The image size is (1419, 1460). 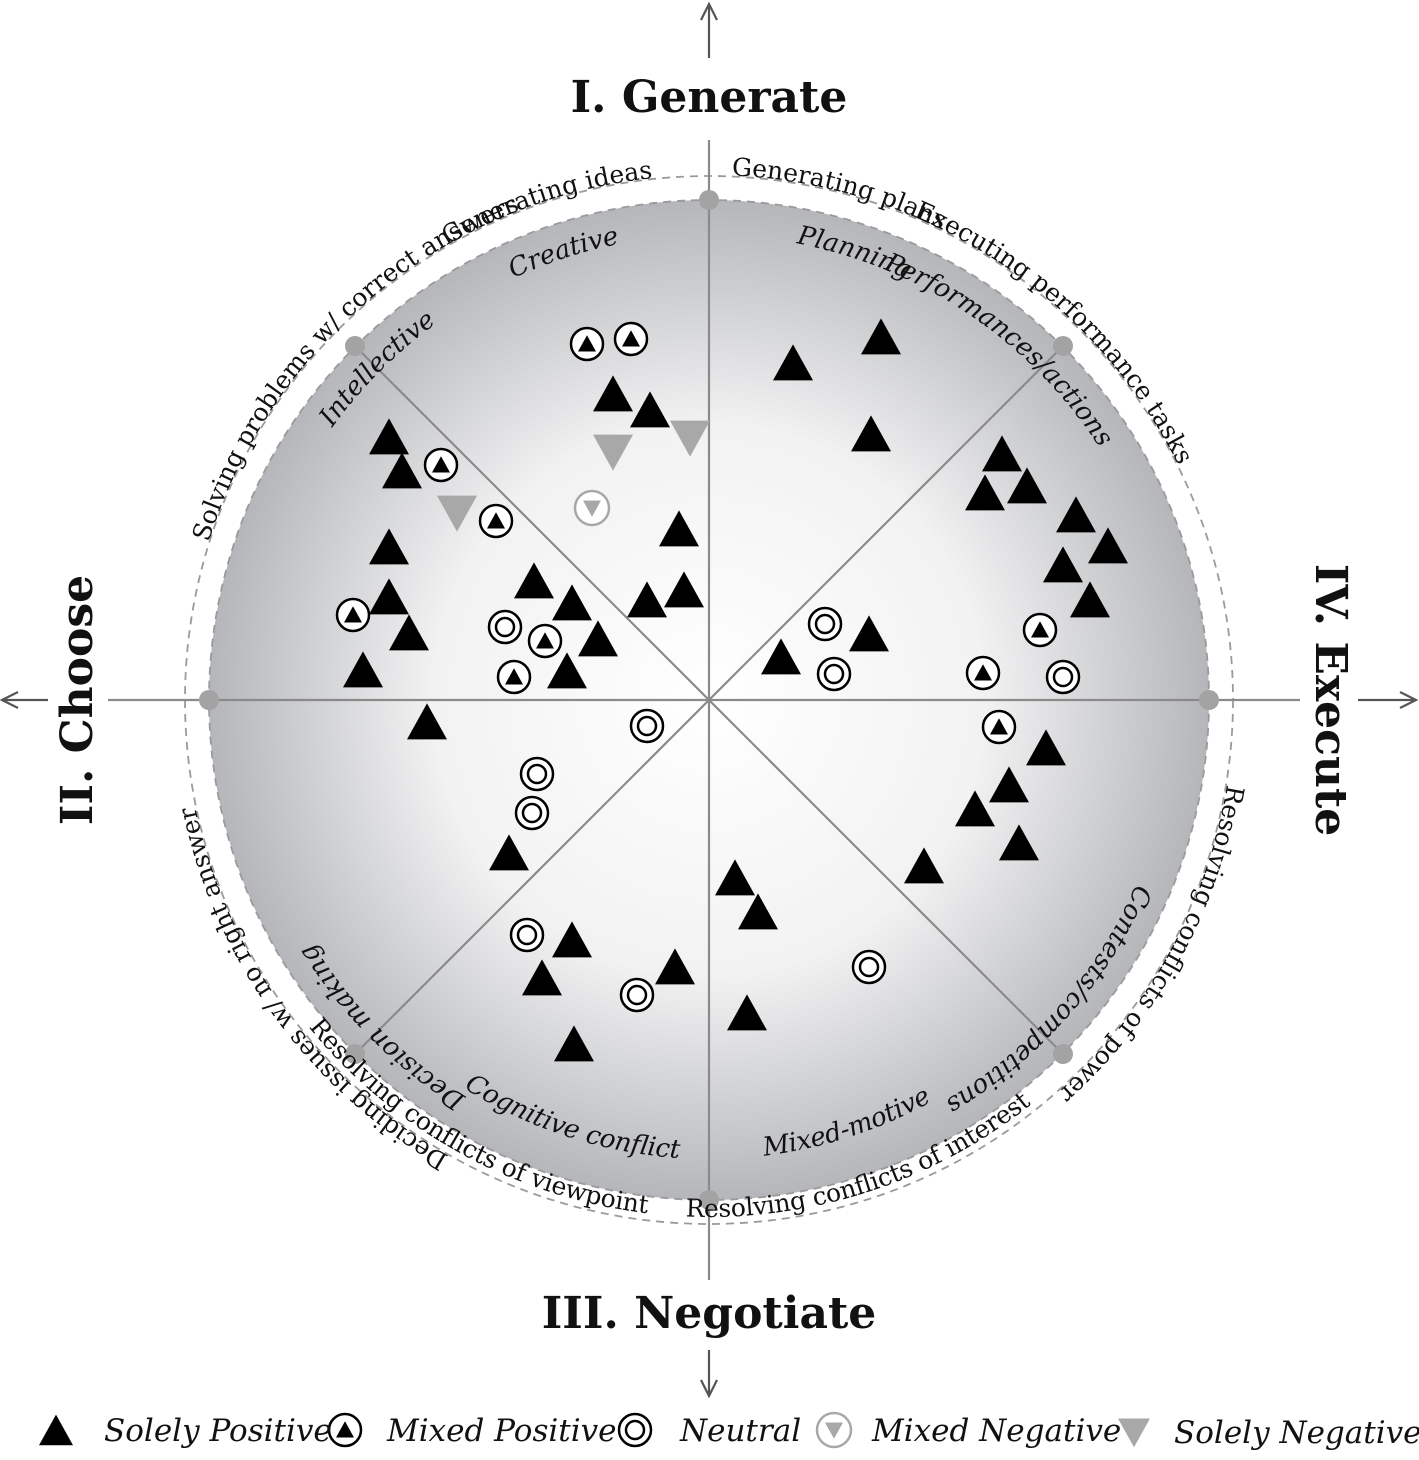 What do you see at coordinates (996, 1431) in the screenshot?
I see `legend-label-mixed-negative: Mixed Negative` at bounding box center [996, 1431].